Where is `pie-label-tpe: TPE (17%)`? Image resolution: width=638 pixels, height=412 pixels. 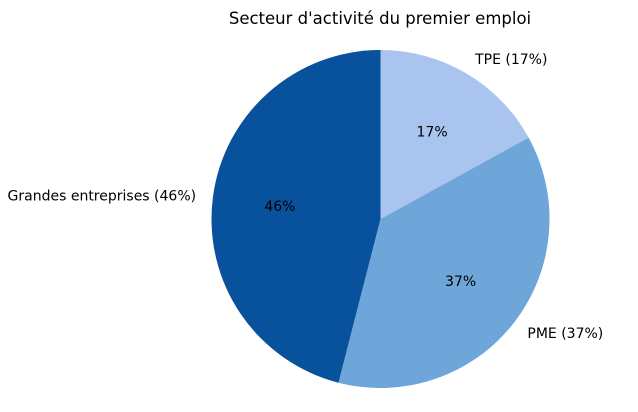 pie-label-tpe: TPE (17%) is located at coordinates (510, 60).